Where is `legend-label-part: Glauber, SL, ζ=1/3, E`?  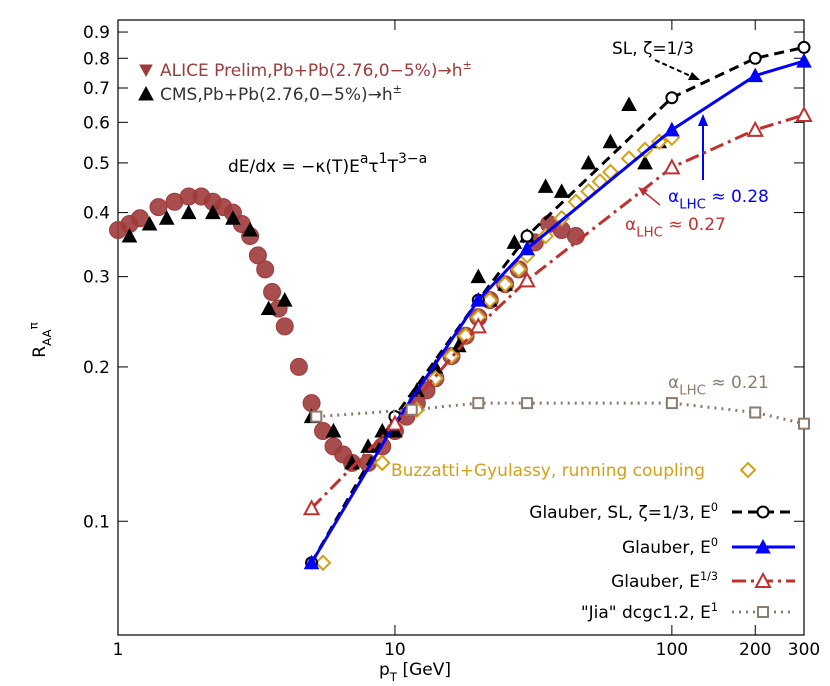
legend-label-part: Glauber, SL, ζ=1/3, E is located at coordinates (620, 513).